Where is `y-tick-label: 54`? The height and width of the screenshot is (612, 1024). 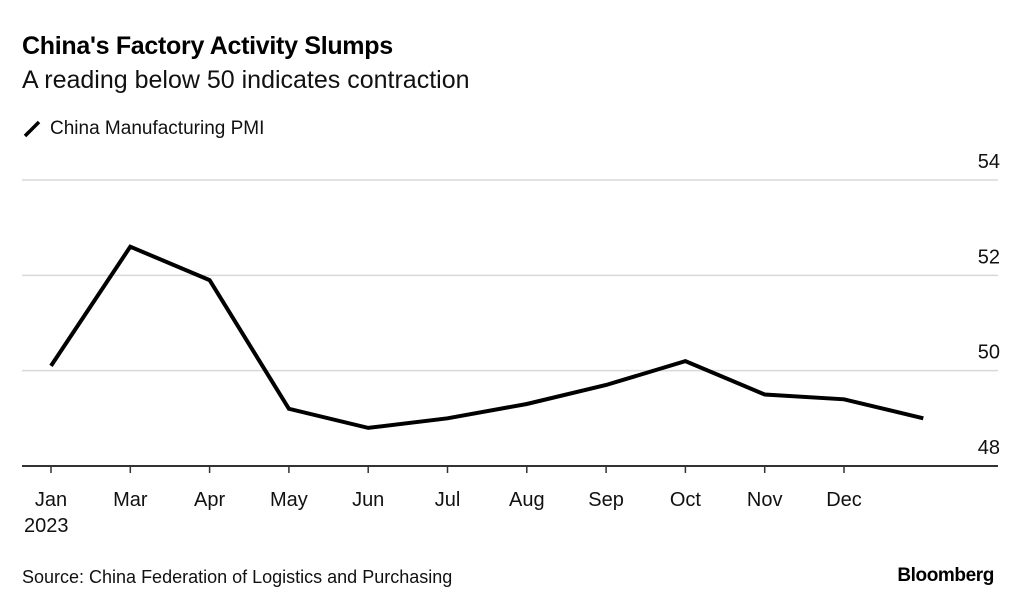 y-tick-label: 54 is located at coordinates (989, 162).